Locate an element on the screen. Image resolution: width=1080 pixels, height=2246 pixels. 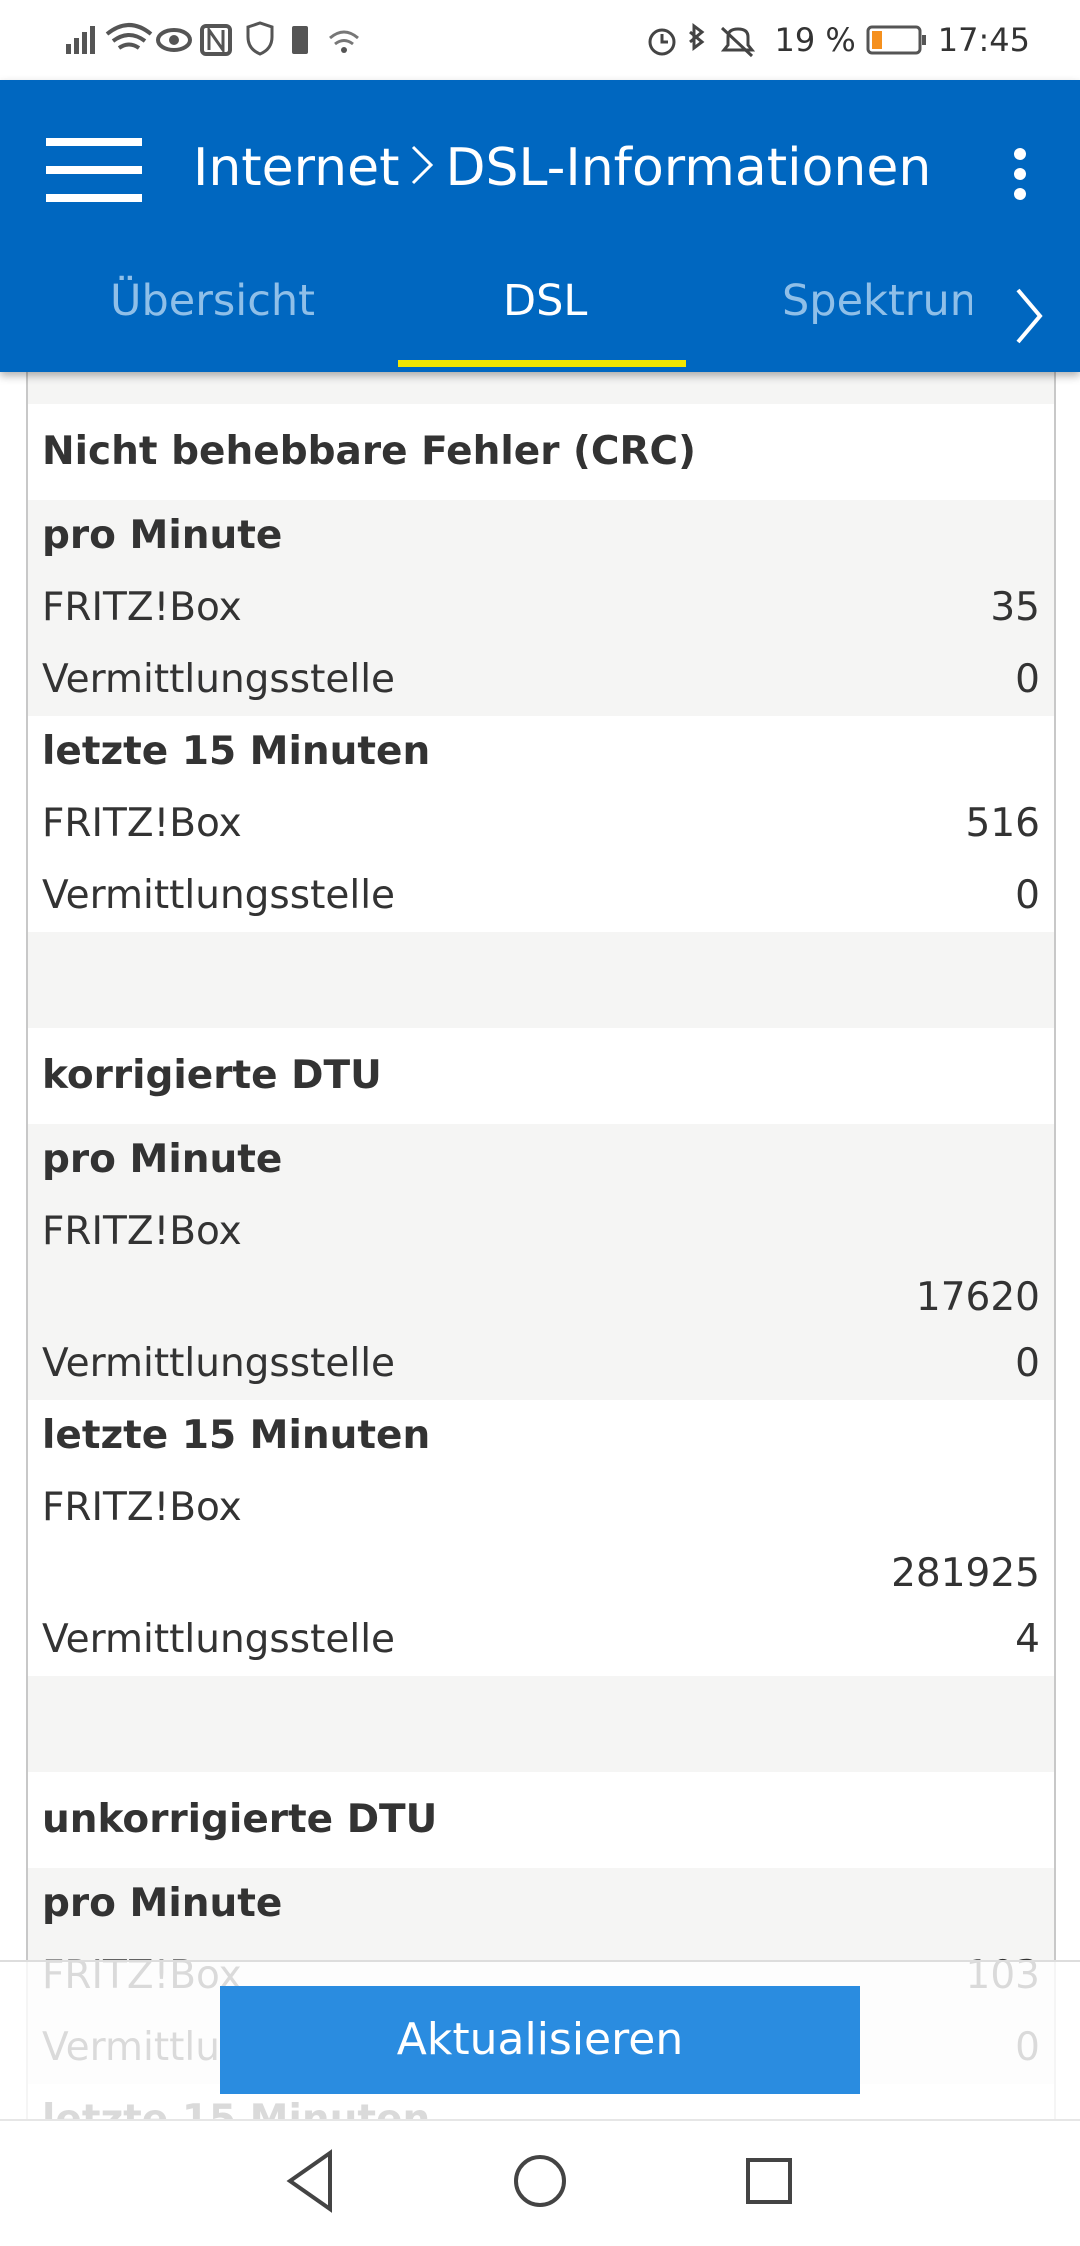
tab-scroll-right is located at coordinates (1030, 316).